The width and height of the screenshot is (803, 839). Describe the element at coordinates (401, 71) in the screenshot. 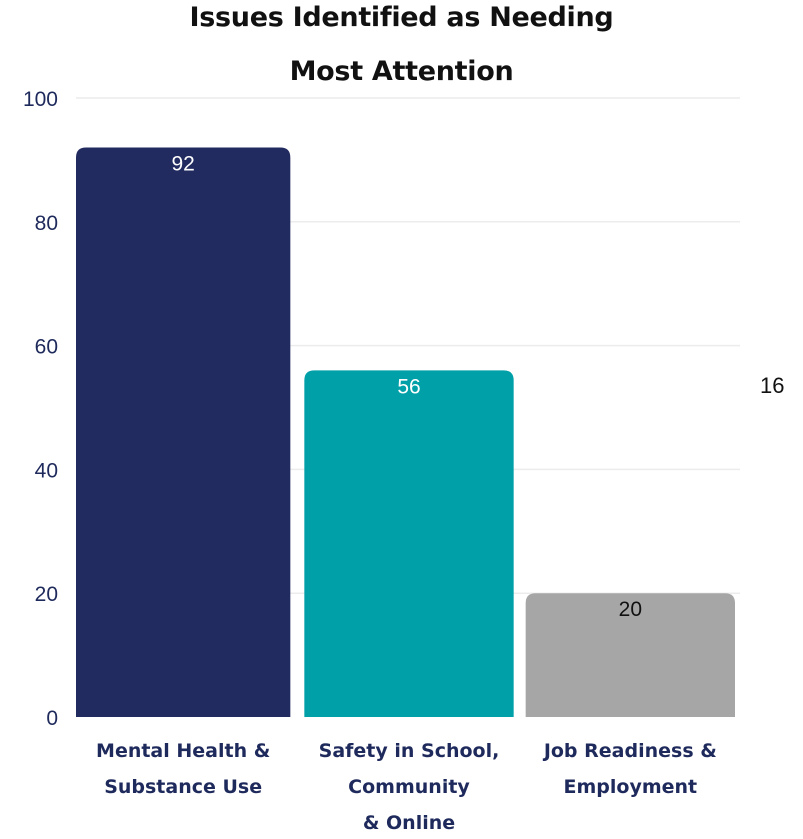

I see `chart-title-line-2: Most Attention` at that location.